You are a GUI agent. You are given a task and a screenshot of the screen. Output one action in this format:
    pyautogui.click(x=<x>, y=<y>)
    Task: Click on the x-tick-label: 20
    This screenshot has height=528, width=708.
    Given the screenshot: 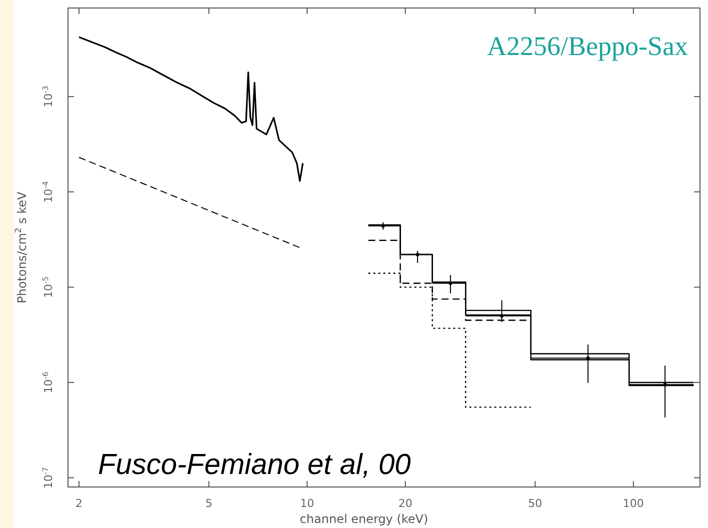 What is the action you would take?
    pyautogui.click(x=405, y=503)
    